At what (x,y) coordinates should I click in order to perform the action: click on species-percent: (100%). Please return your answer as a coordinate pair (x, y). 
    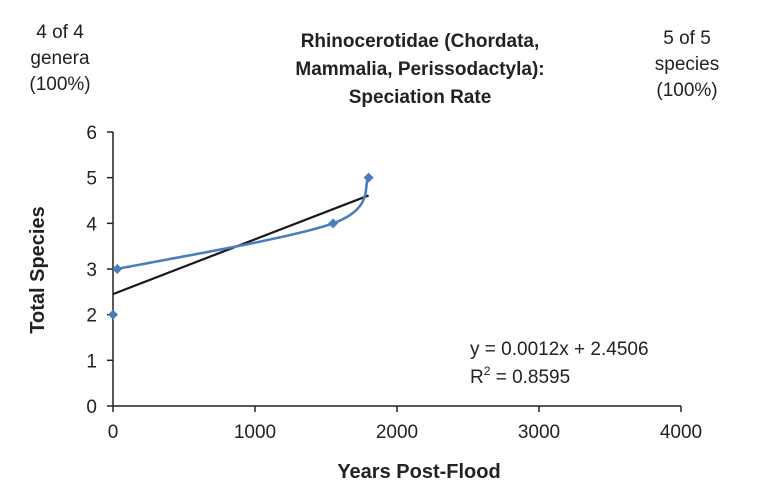
    Looking at the image, I should click on (687, 90).